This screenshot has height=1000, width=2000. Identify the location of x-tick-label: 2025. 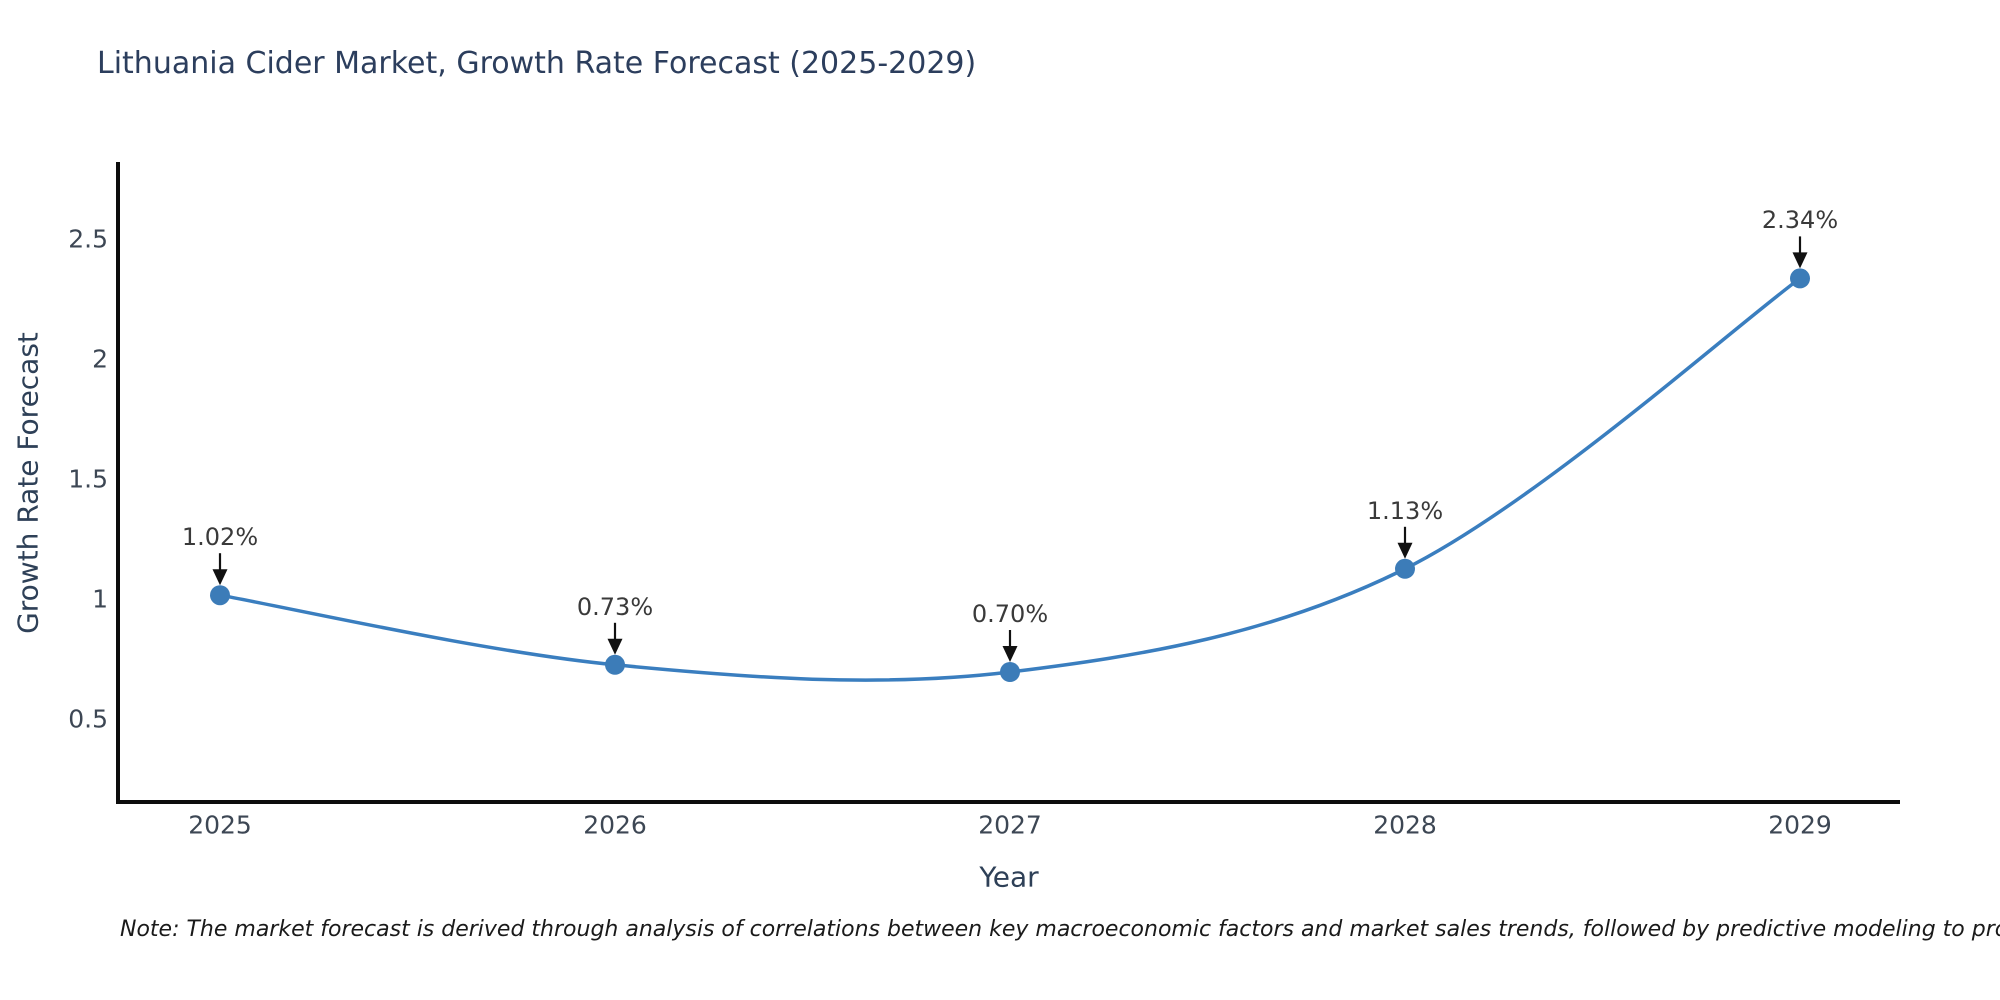
(220, 825).